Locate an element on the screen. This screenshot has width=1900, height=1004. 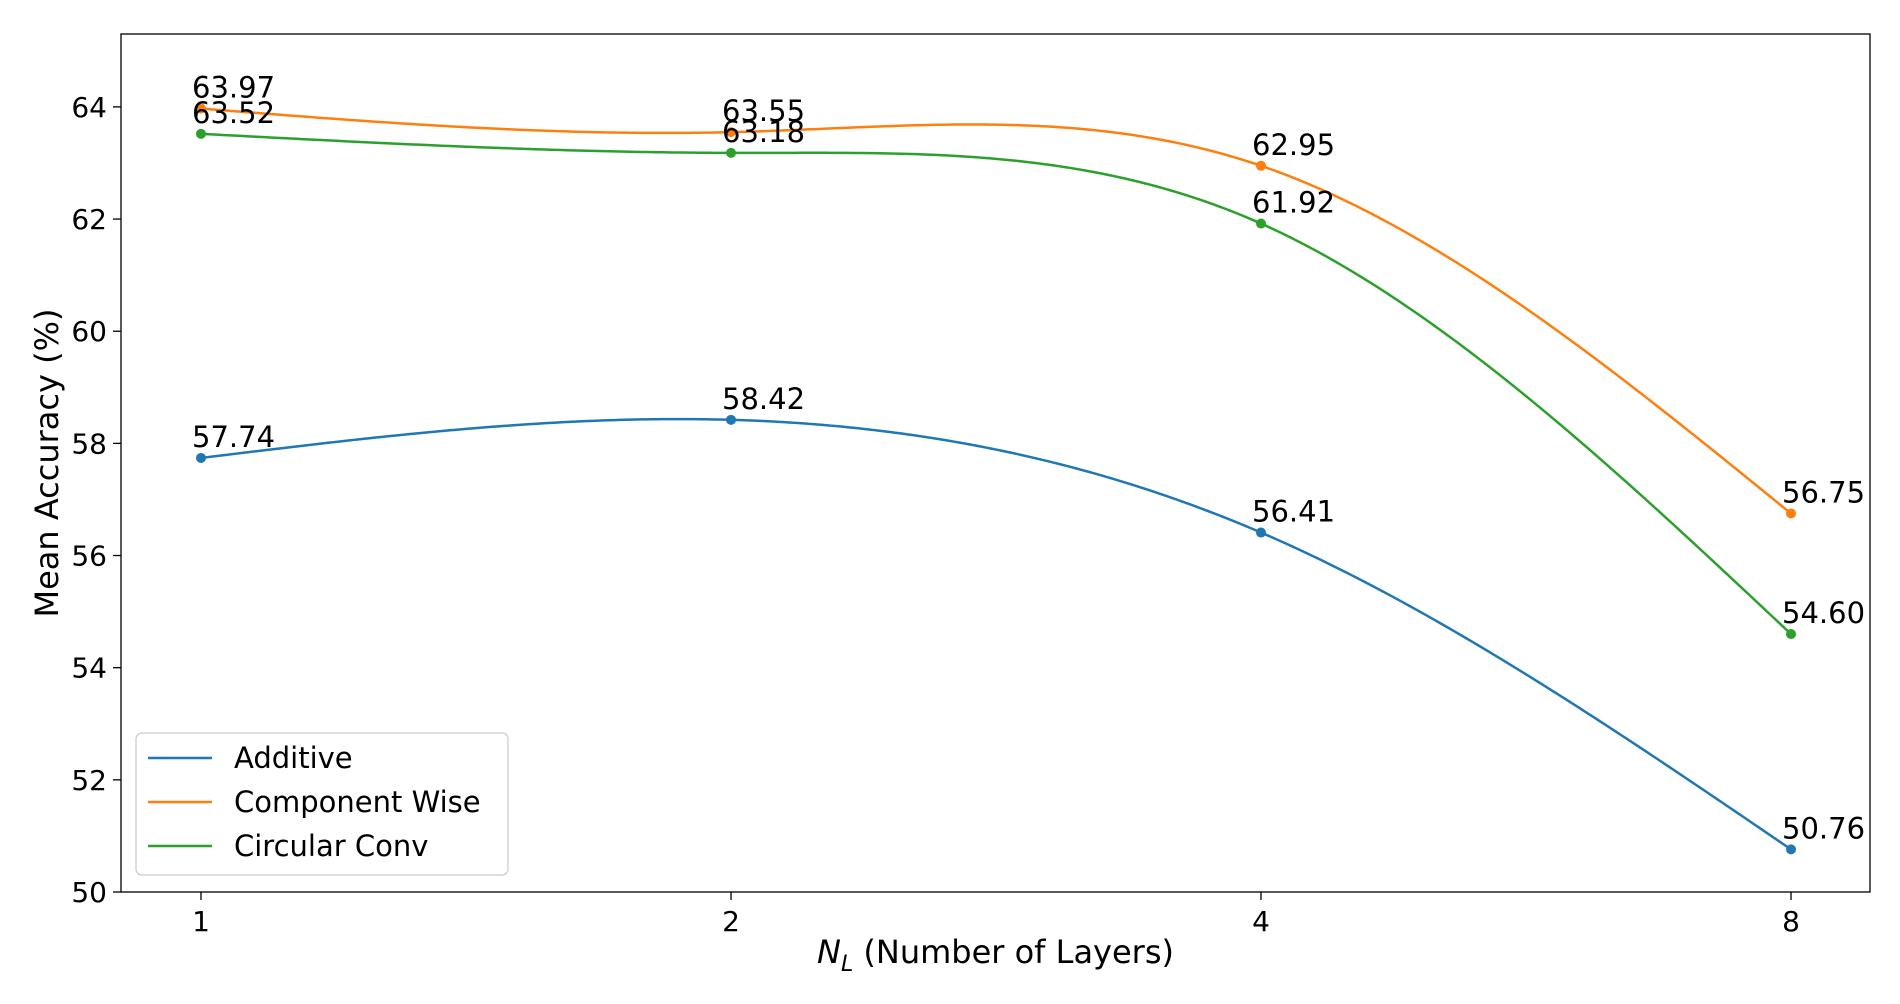
legend: Additive Component Wise Circular Conv is located at coordinates (322, 804).